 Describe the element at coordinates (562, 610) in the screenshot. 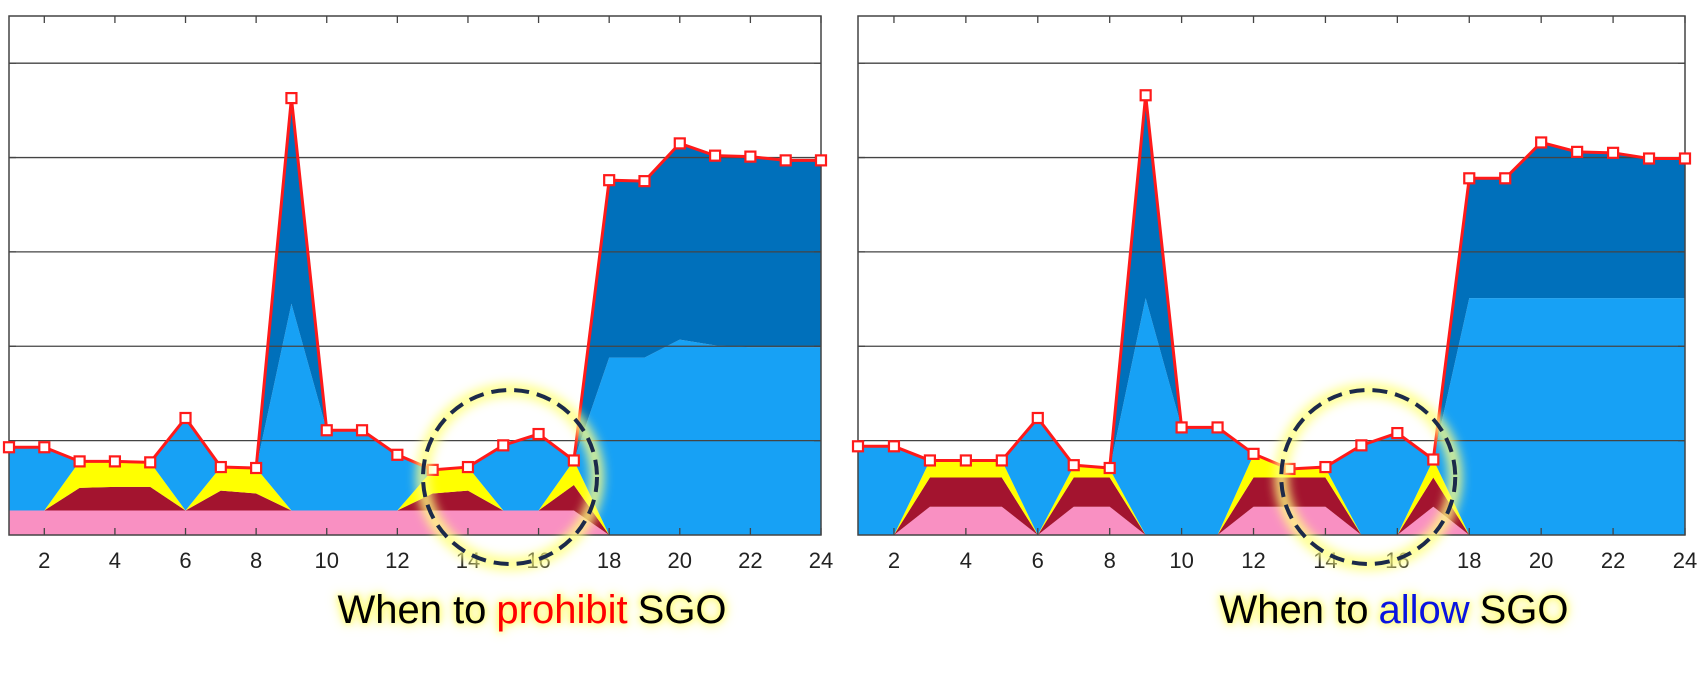

I see `caption-keyword: prohibit` at that location.